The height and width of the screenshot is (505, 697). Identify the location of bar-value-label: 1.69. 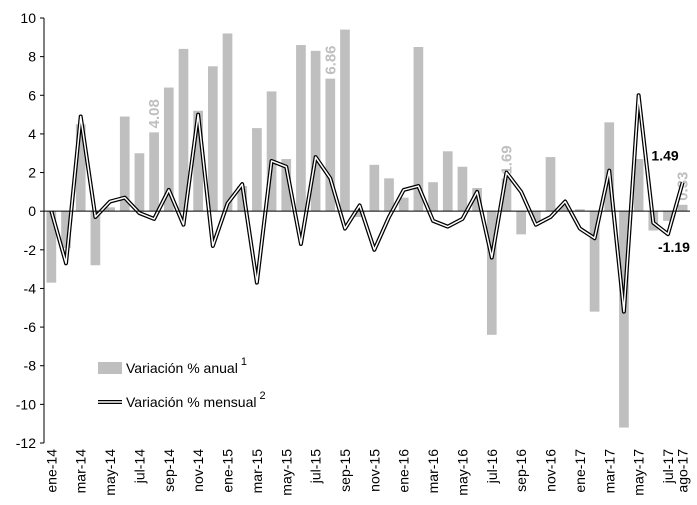
(506, 159).